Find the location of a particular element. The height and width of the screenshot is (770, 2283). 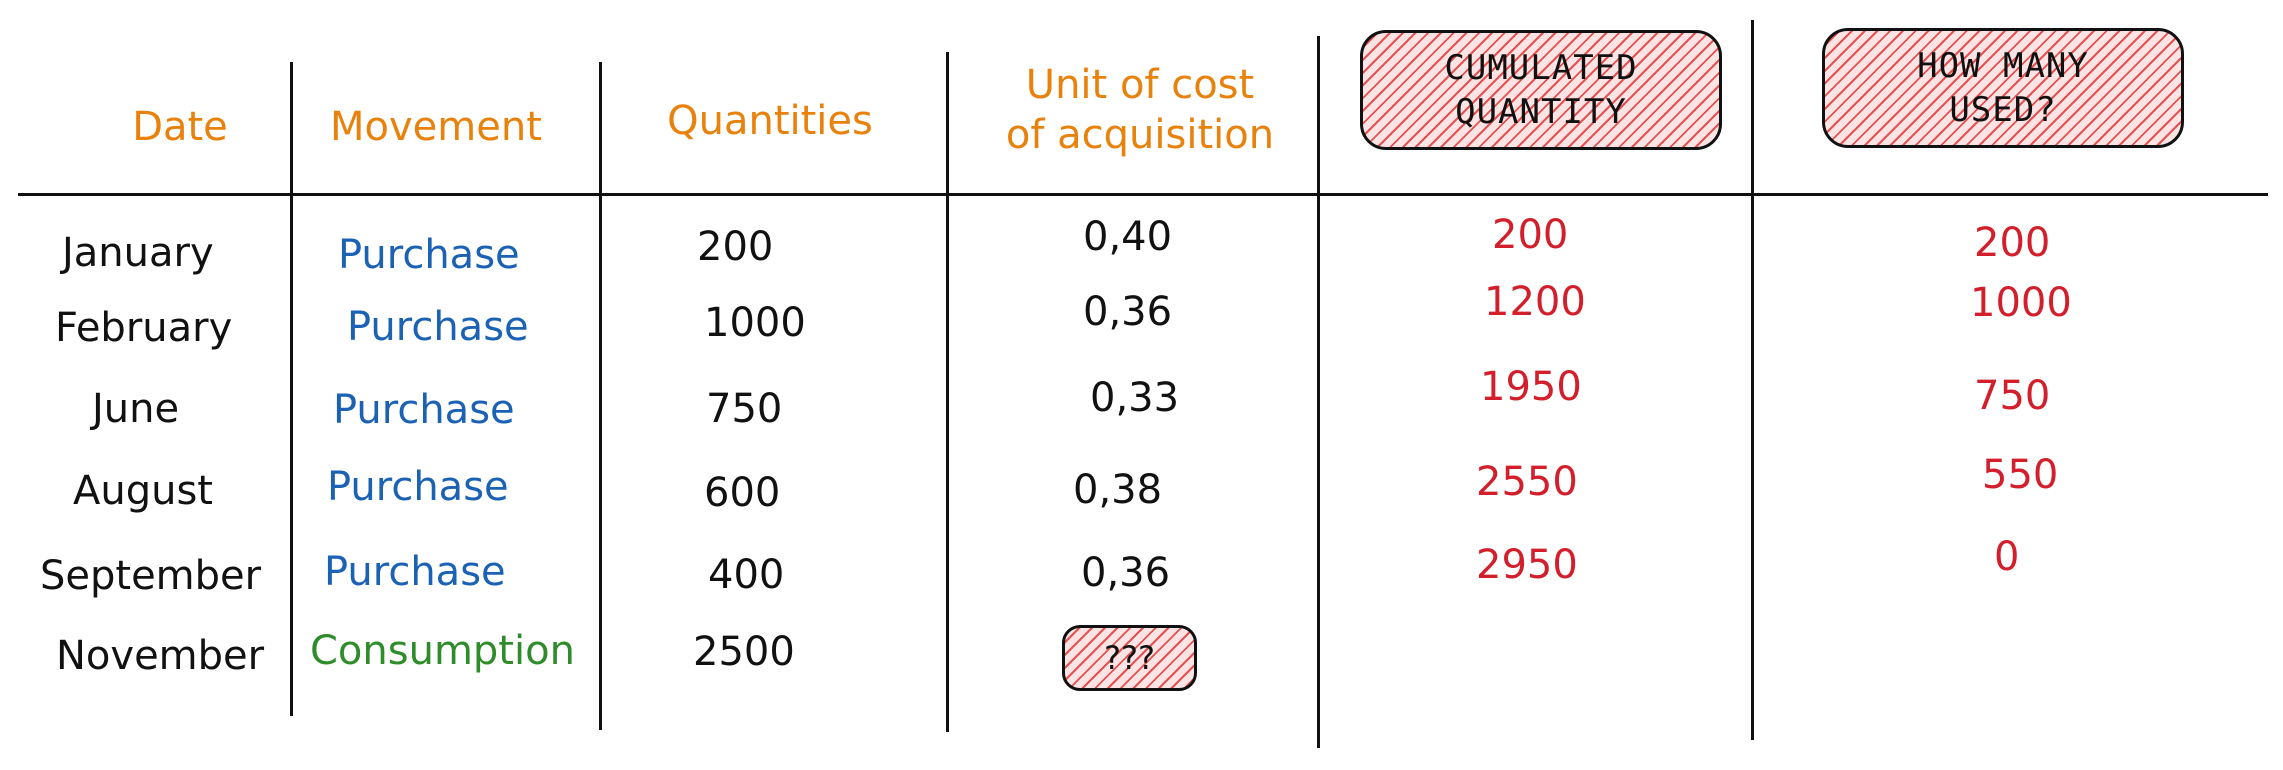

quantity-cell: 200 is located at coordinates (735, 247).